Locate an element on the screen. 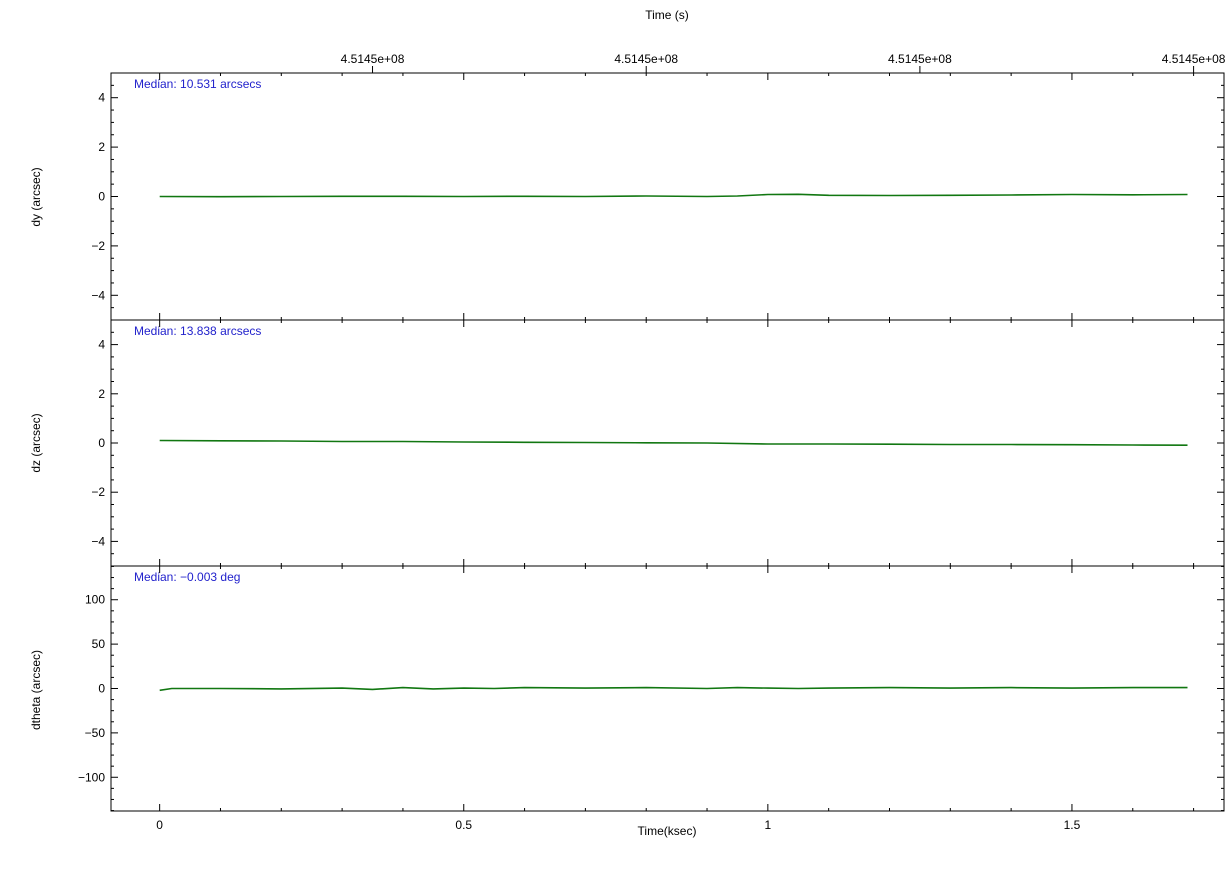 The image size is (1231, 874). middle-panel-ytick-label: −4 is located at coordinates (98, 541).